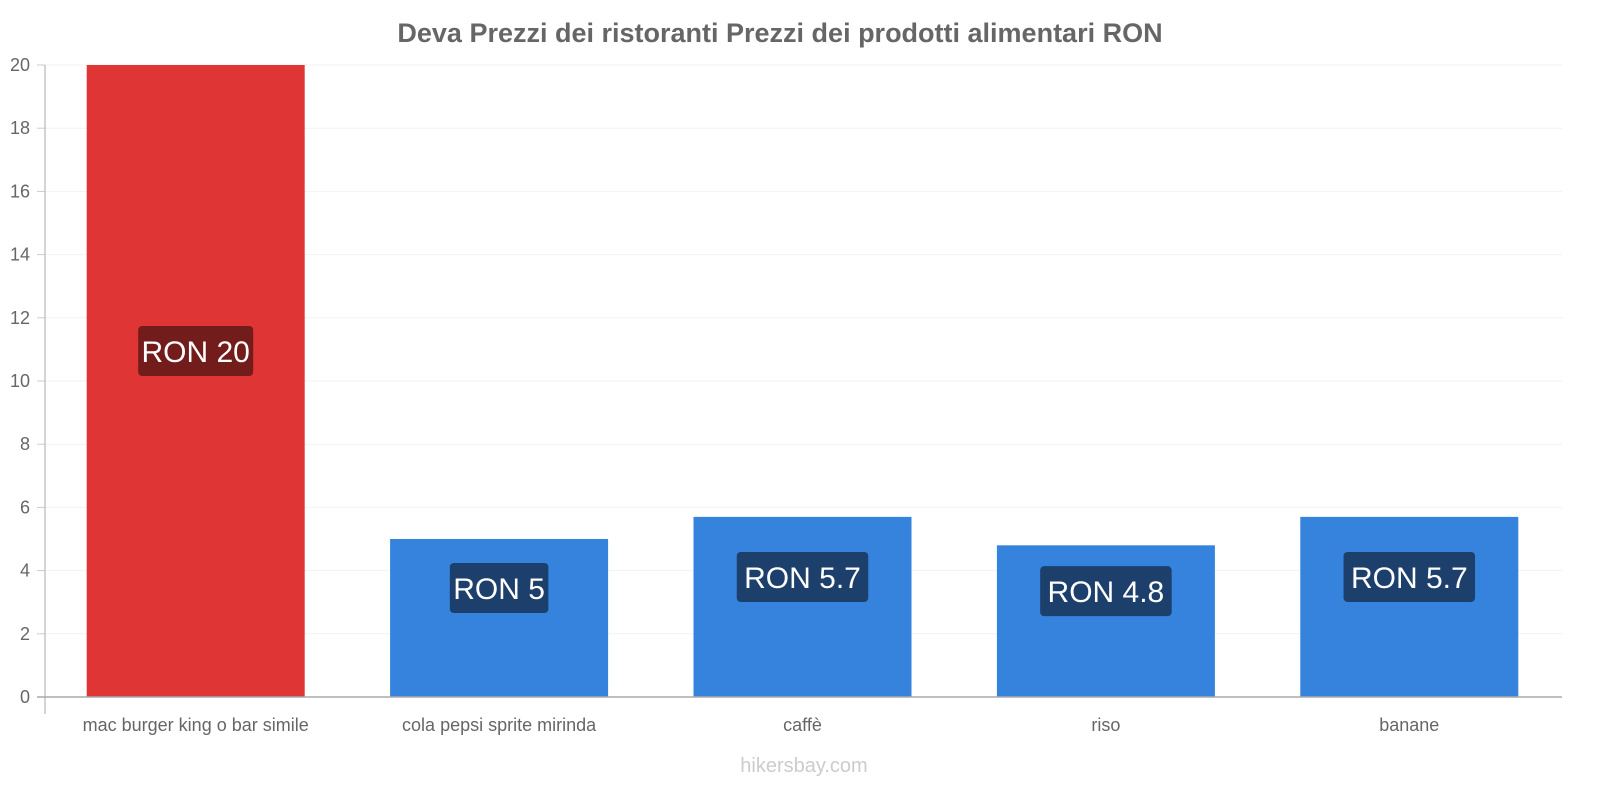  I want to click on y-tick-label: 0, so click(25, 697).